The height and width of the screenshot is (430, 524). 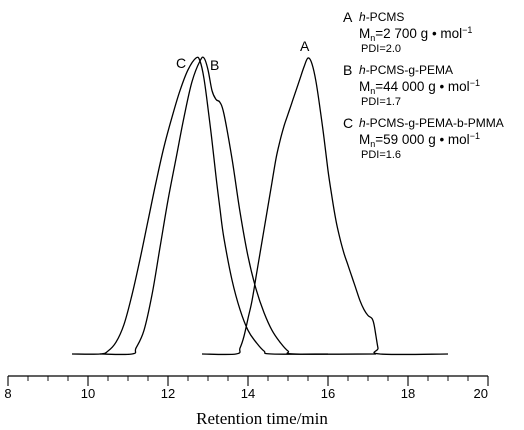 I want to click on legend-pdi-c: PDI=1.6, so click(x=381, y=155).